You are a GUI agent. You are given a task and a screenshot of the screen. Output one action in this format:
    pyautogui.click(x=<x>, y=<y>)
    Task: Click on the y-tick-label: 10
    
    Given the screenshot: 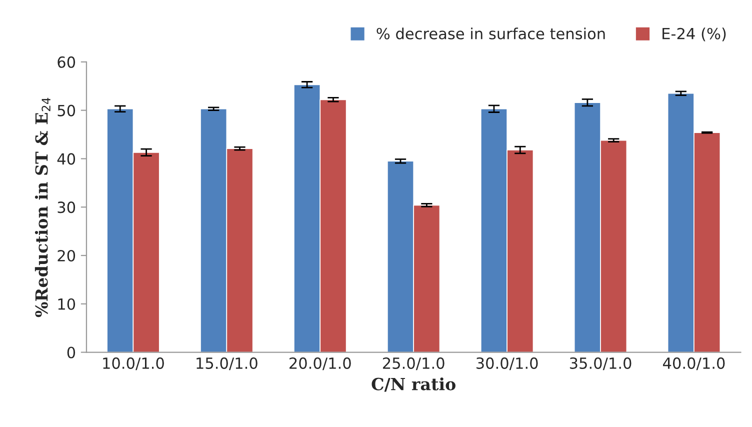 What is the action you would take?
    pyautogui.click(x=67, y=304)
    